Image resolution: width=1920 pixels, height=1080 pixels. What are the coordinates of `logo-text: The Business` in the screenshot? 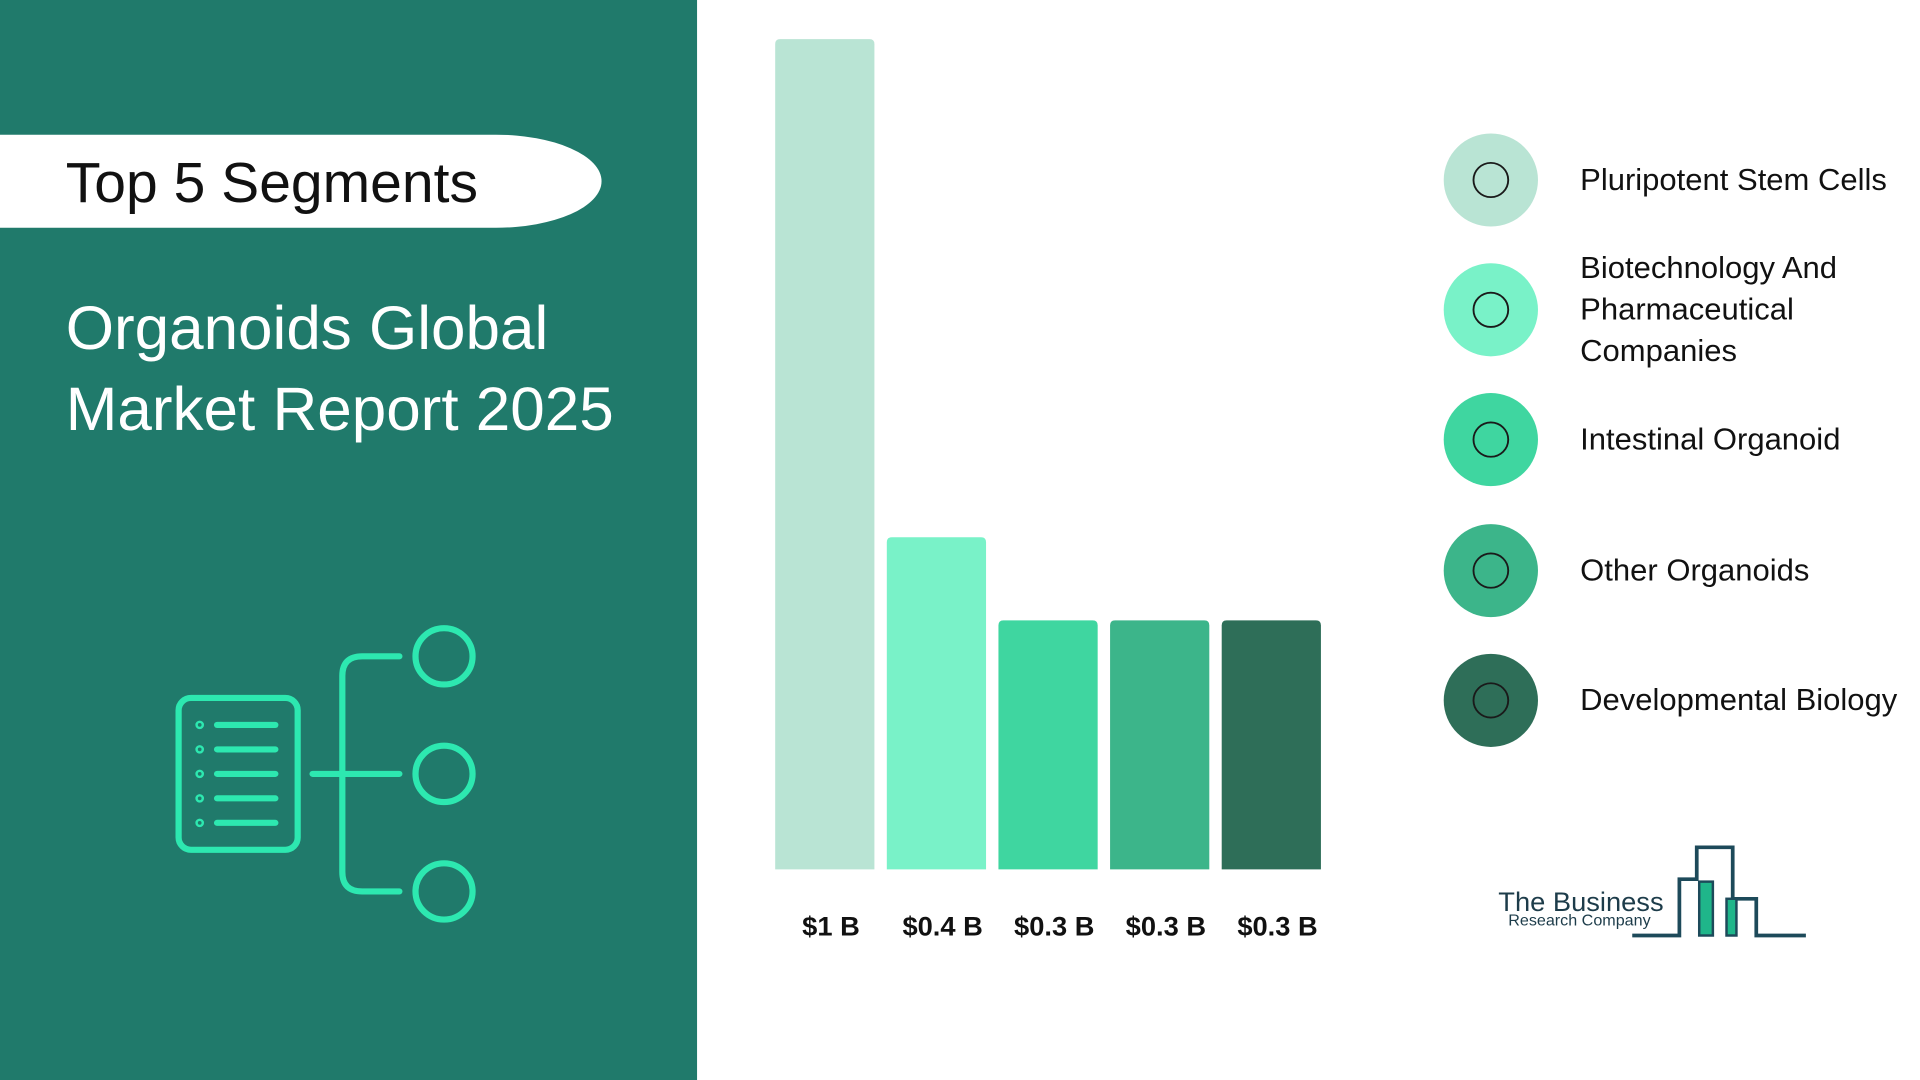 It's located at (1580, 901).